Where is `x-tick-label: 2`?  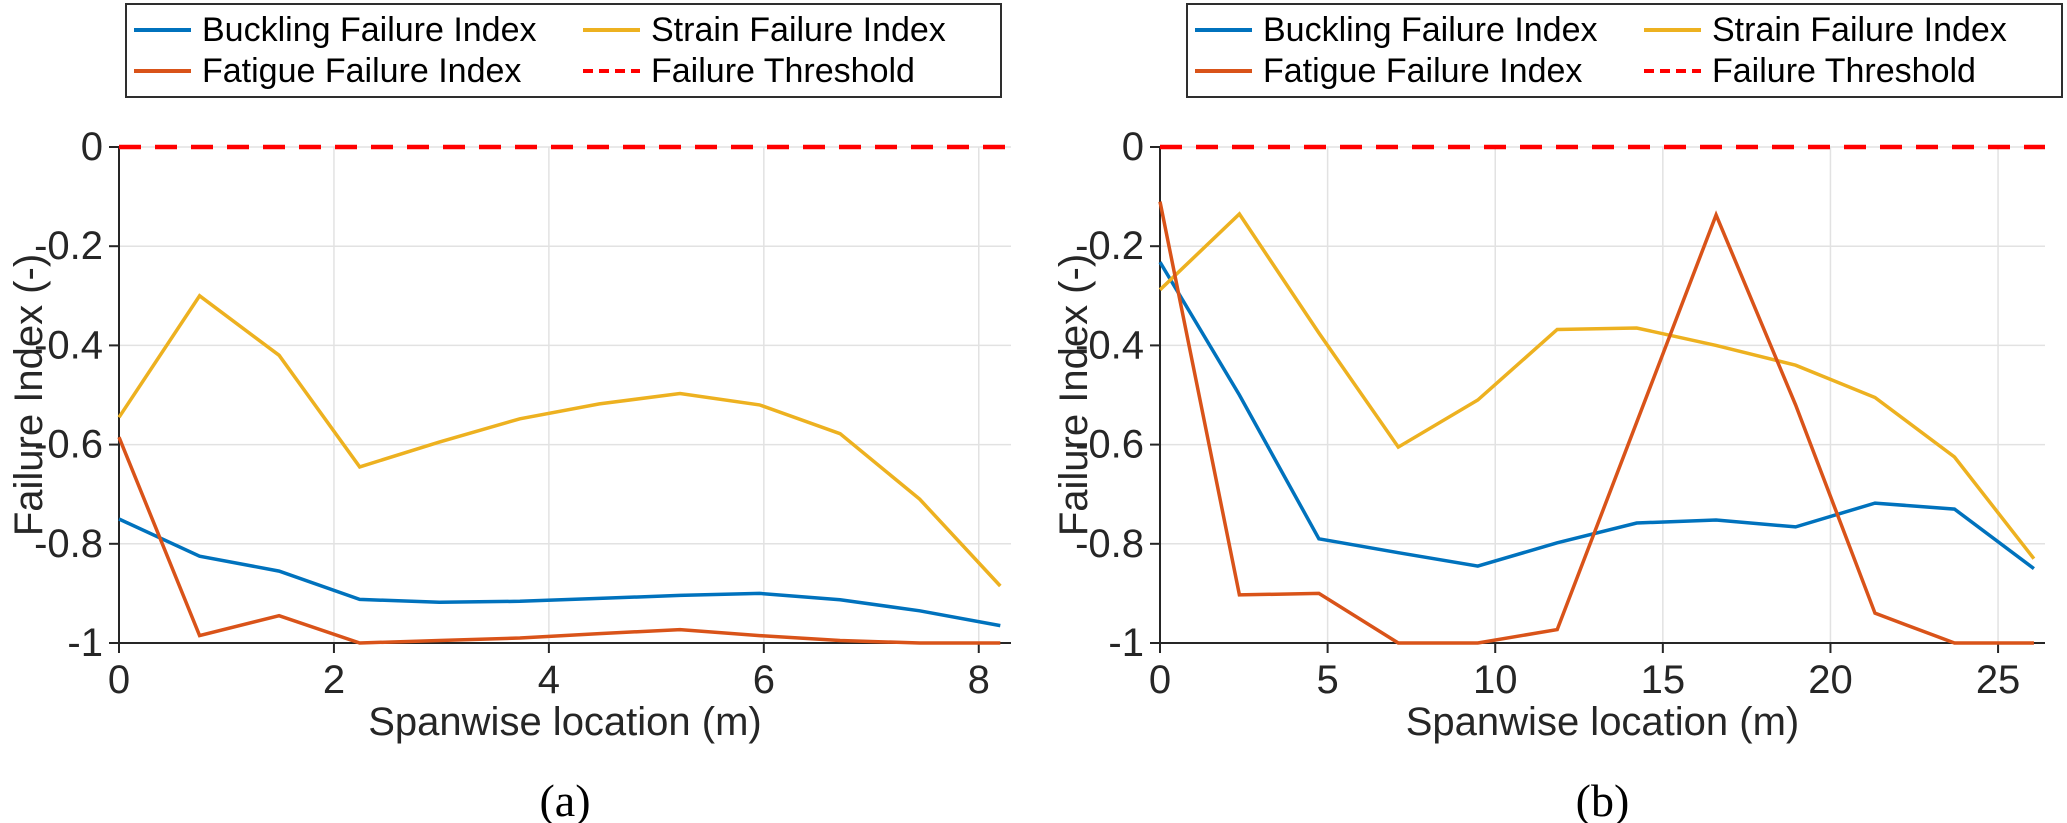 x-tick-label: 2 is located at coordinates (334, 680).